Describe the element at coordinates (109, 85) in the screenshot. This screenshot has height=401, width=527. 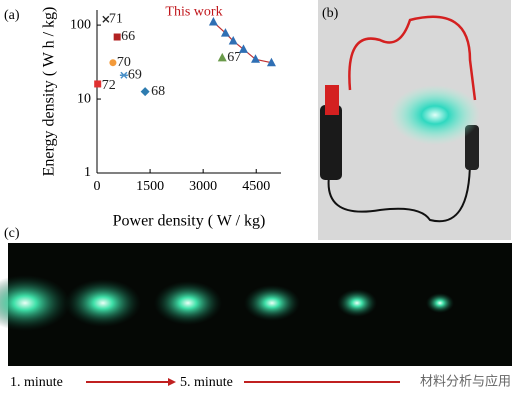
I see `point-label: 72` at that location.